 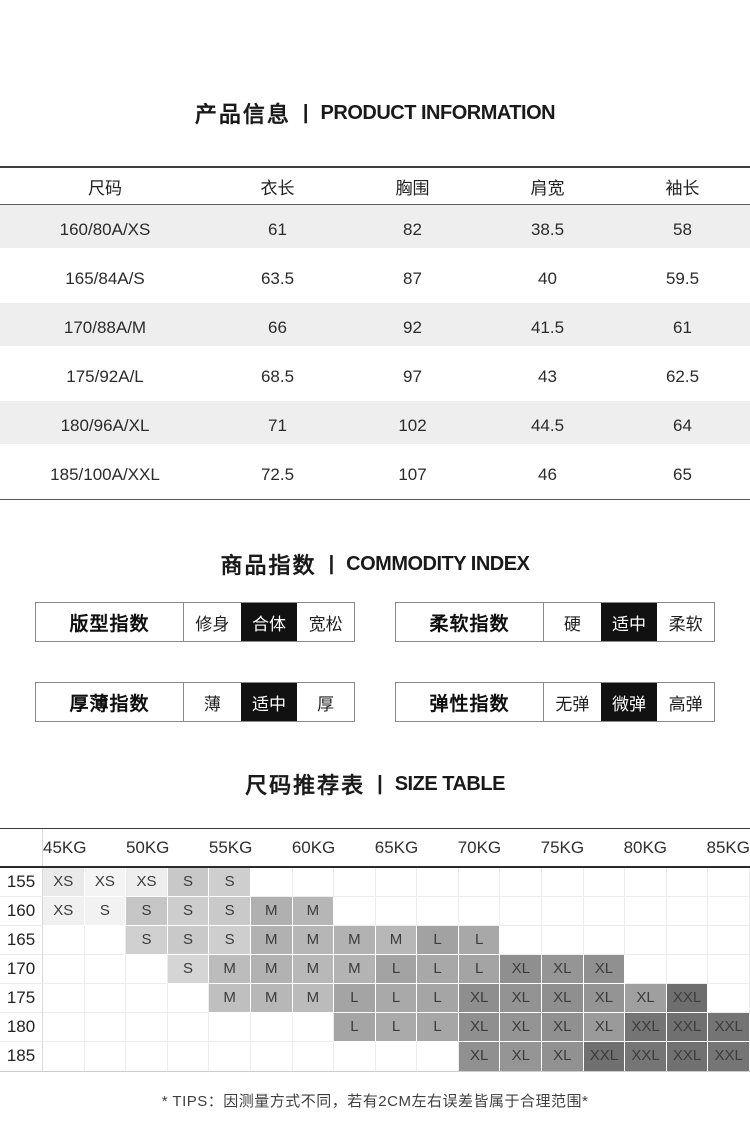 I want to click on height-label: 185, so click(x=21, y=1056).